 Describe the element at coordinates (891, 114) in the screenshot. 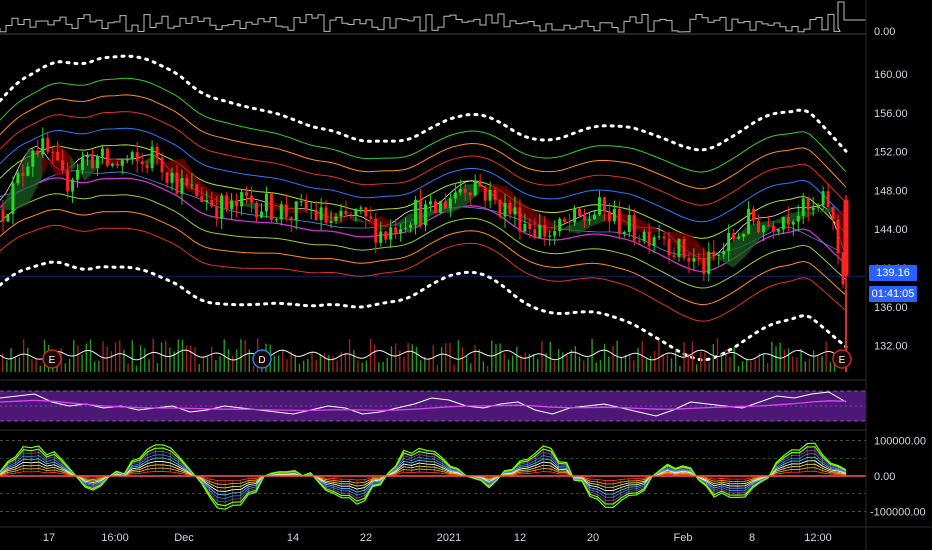

I see `price-tick-label: 156.00` at that location.